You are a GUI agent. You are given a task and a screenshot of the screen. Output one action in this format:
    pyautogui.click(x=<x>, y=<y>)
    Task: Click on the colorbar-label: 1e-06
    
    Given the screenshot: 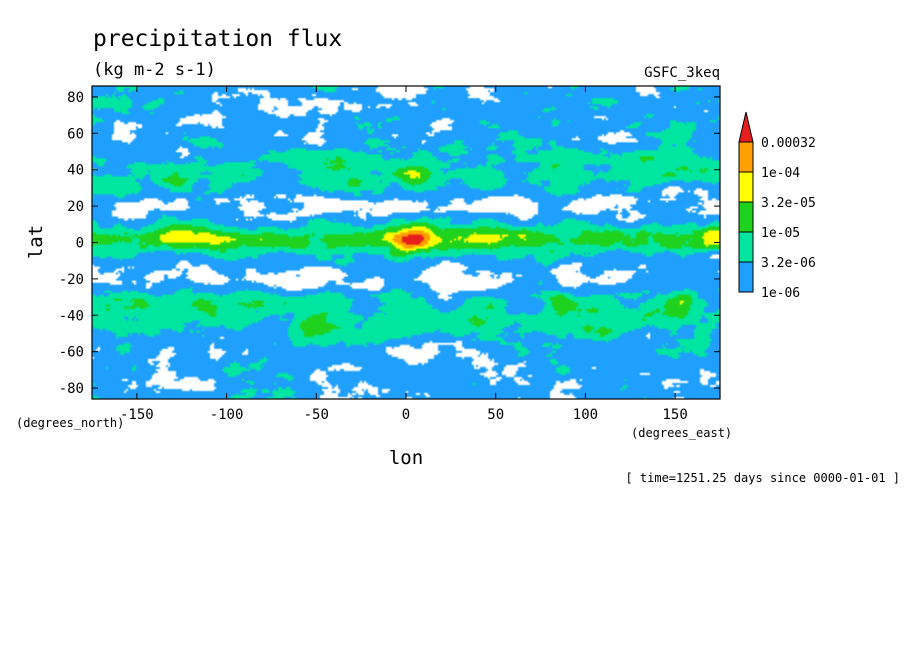 What is the action you would take?
    pyautogui.click(x=780, y=293)
    